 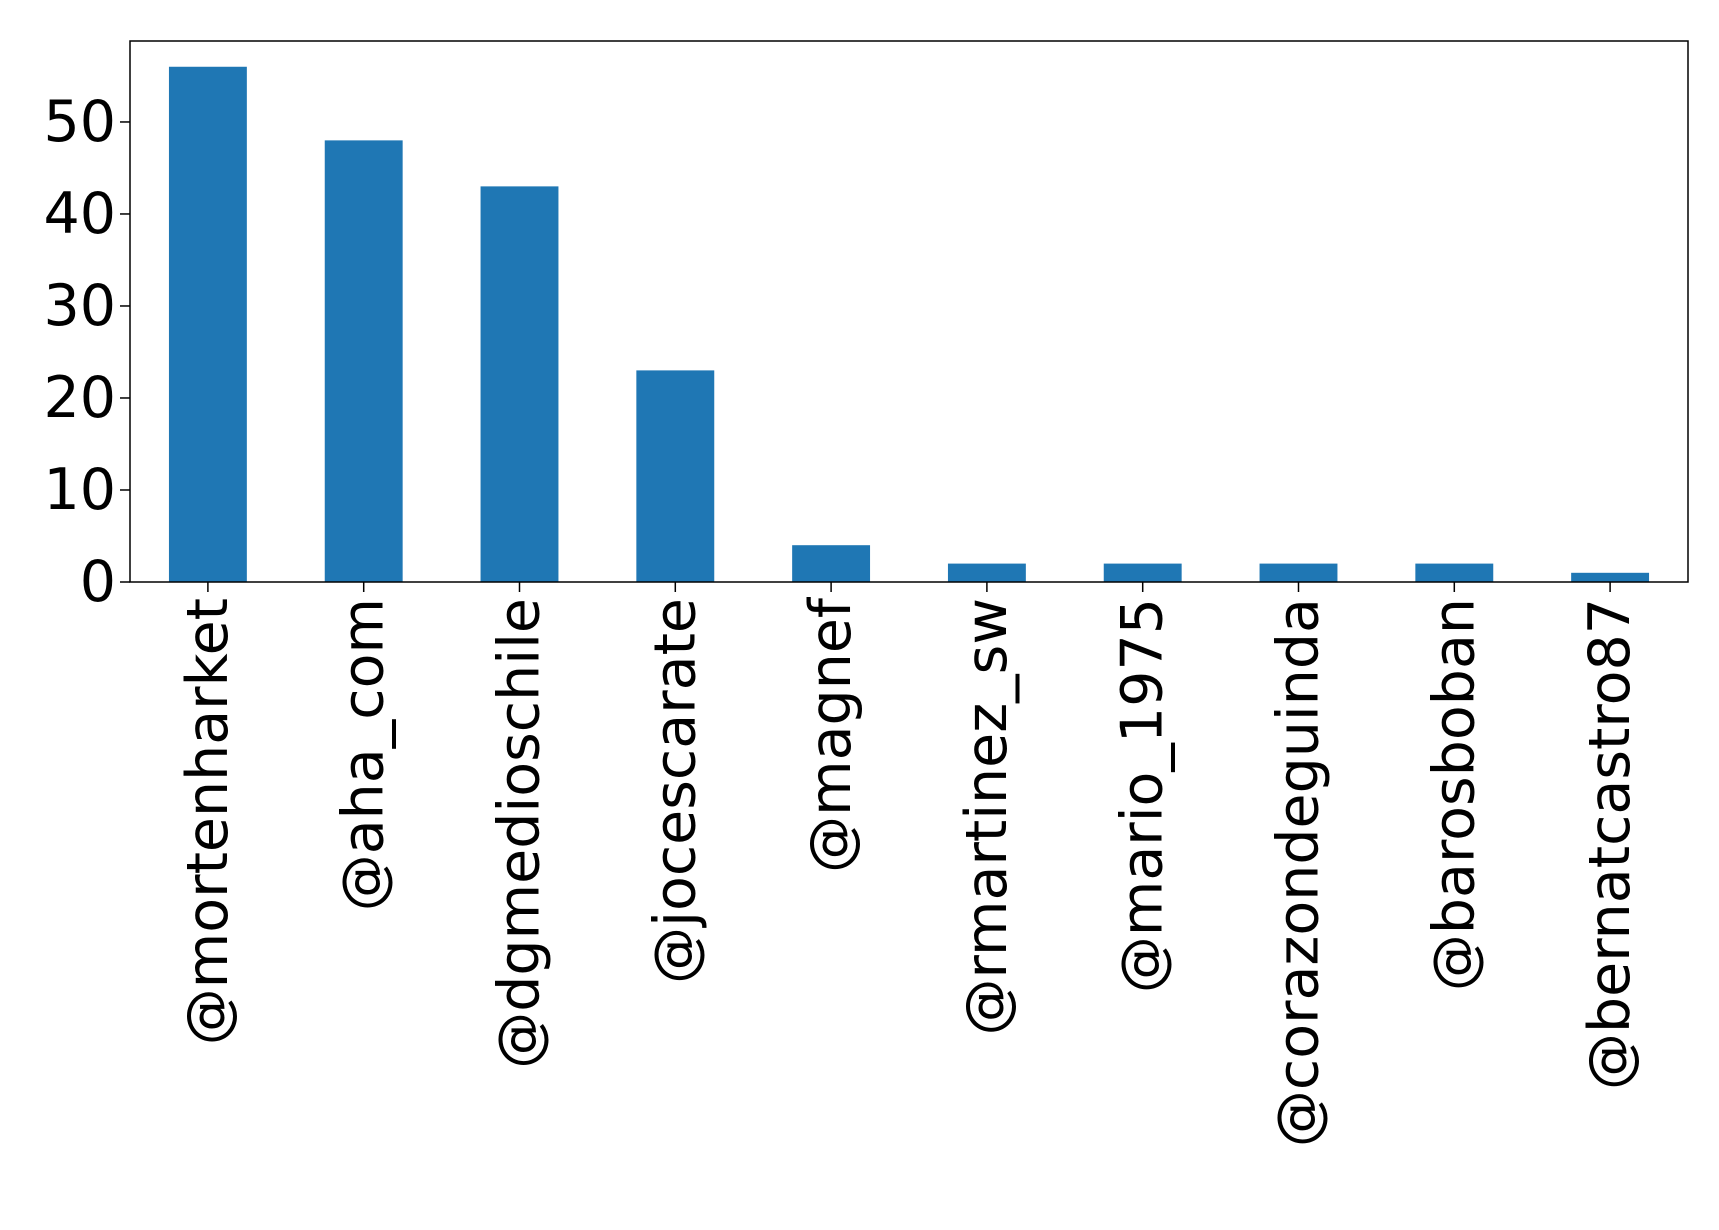 I want to click on x-tick-label-0: @mortenharket, so click(x=208, y=821).